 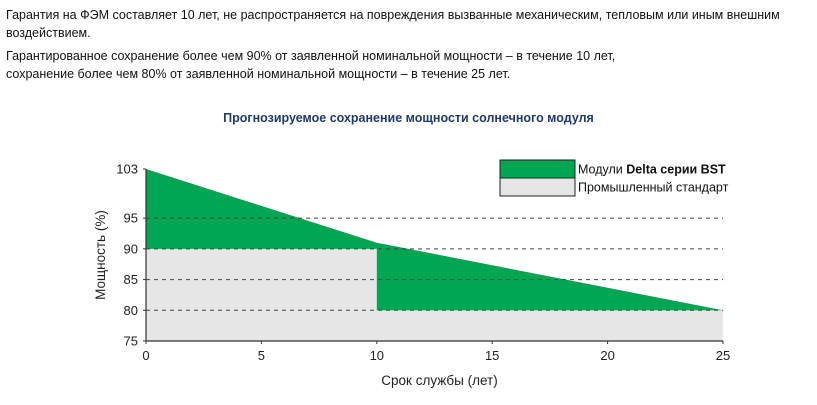 I want to click on y-tick-label-103: 103, so click(x=127, y=169).